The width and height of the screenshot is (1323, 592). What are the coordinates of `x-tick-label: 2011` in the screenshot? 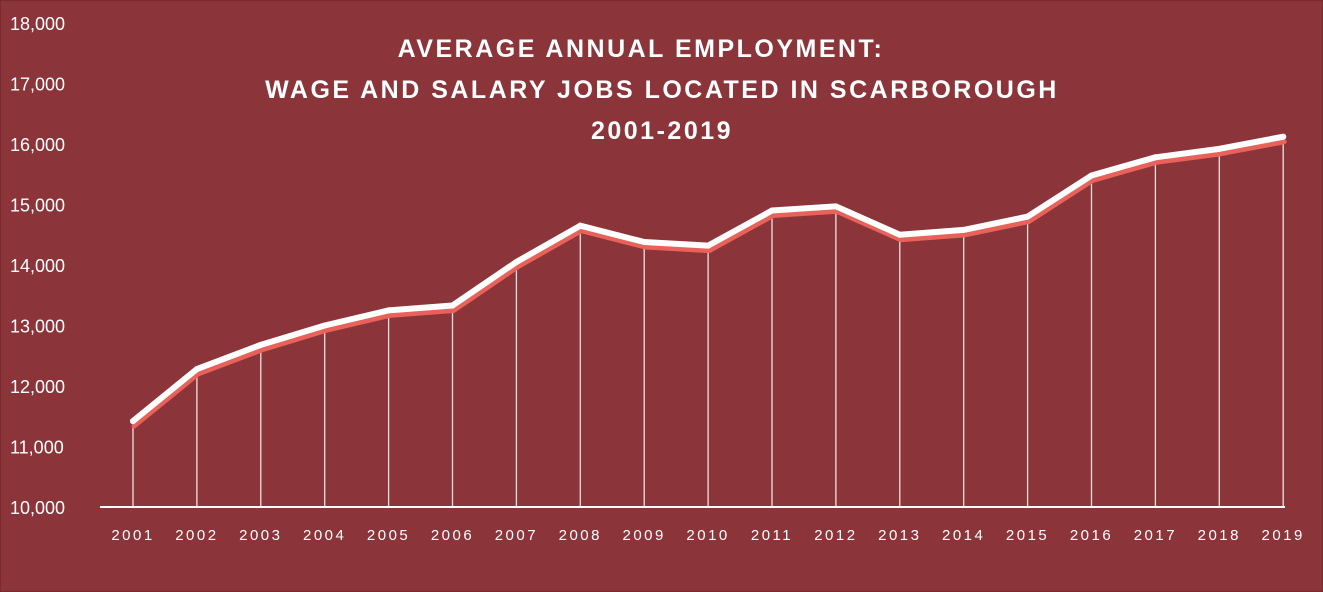 It's located at (772, 535).